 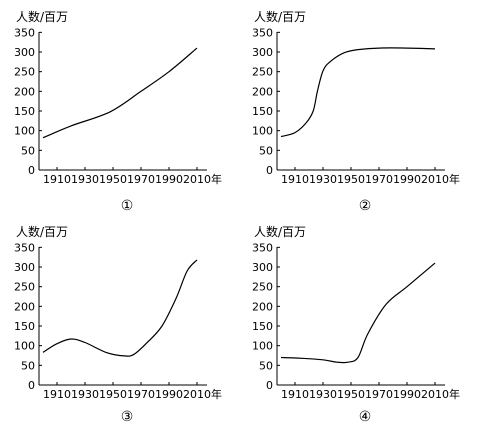 I want to click on panel-number-label: ④, so click(x=365, y=417).